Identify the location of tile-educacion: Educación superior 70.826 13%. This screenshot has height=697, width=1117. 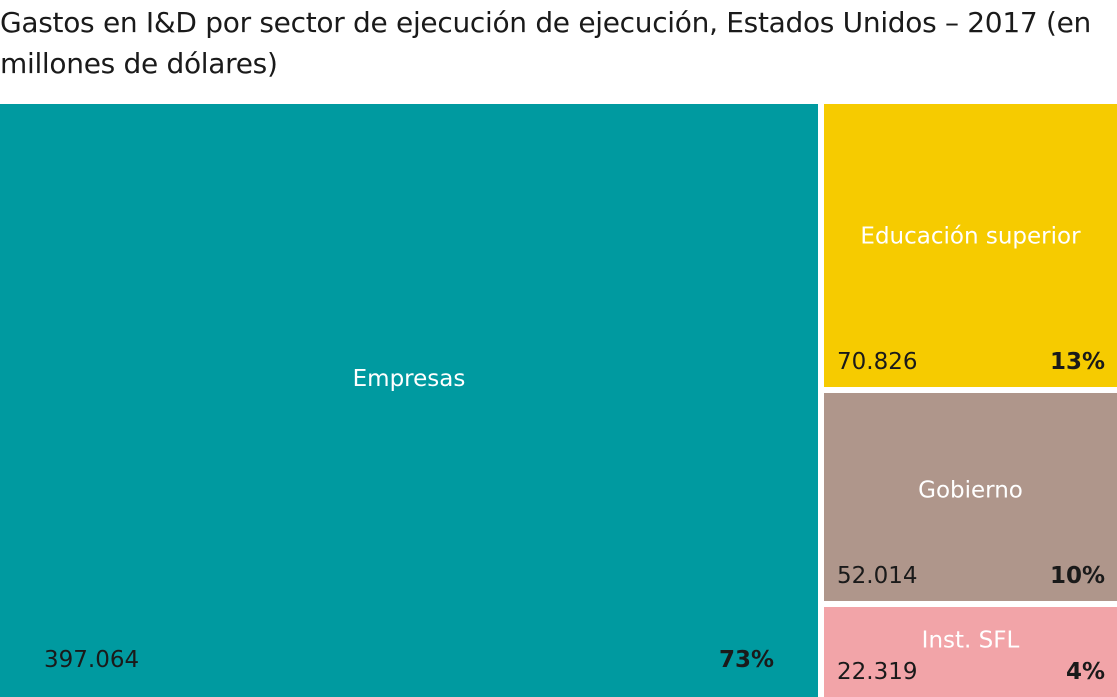
(970, 245).